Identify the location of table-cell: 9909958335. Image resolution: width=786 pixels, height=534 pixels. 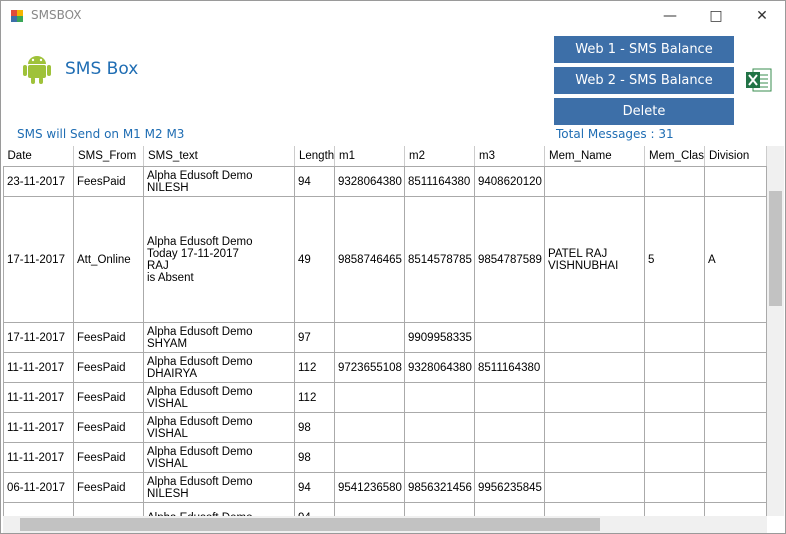
(439, 337).